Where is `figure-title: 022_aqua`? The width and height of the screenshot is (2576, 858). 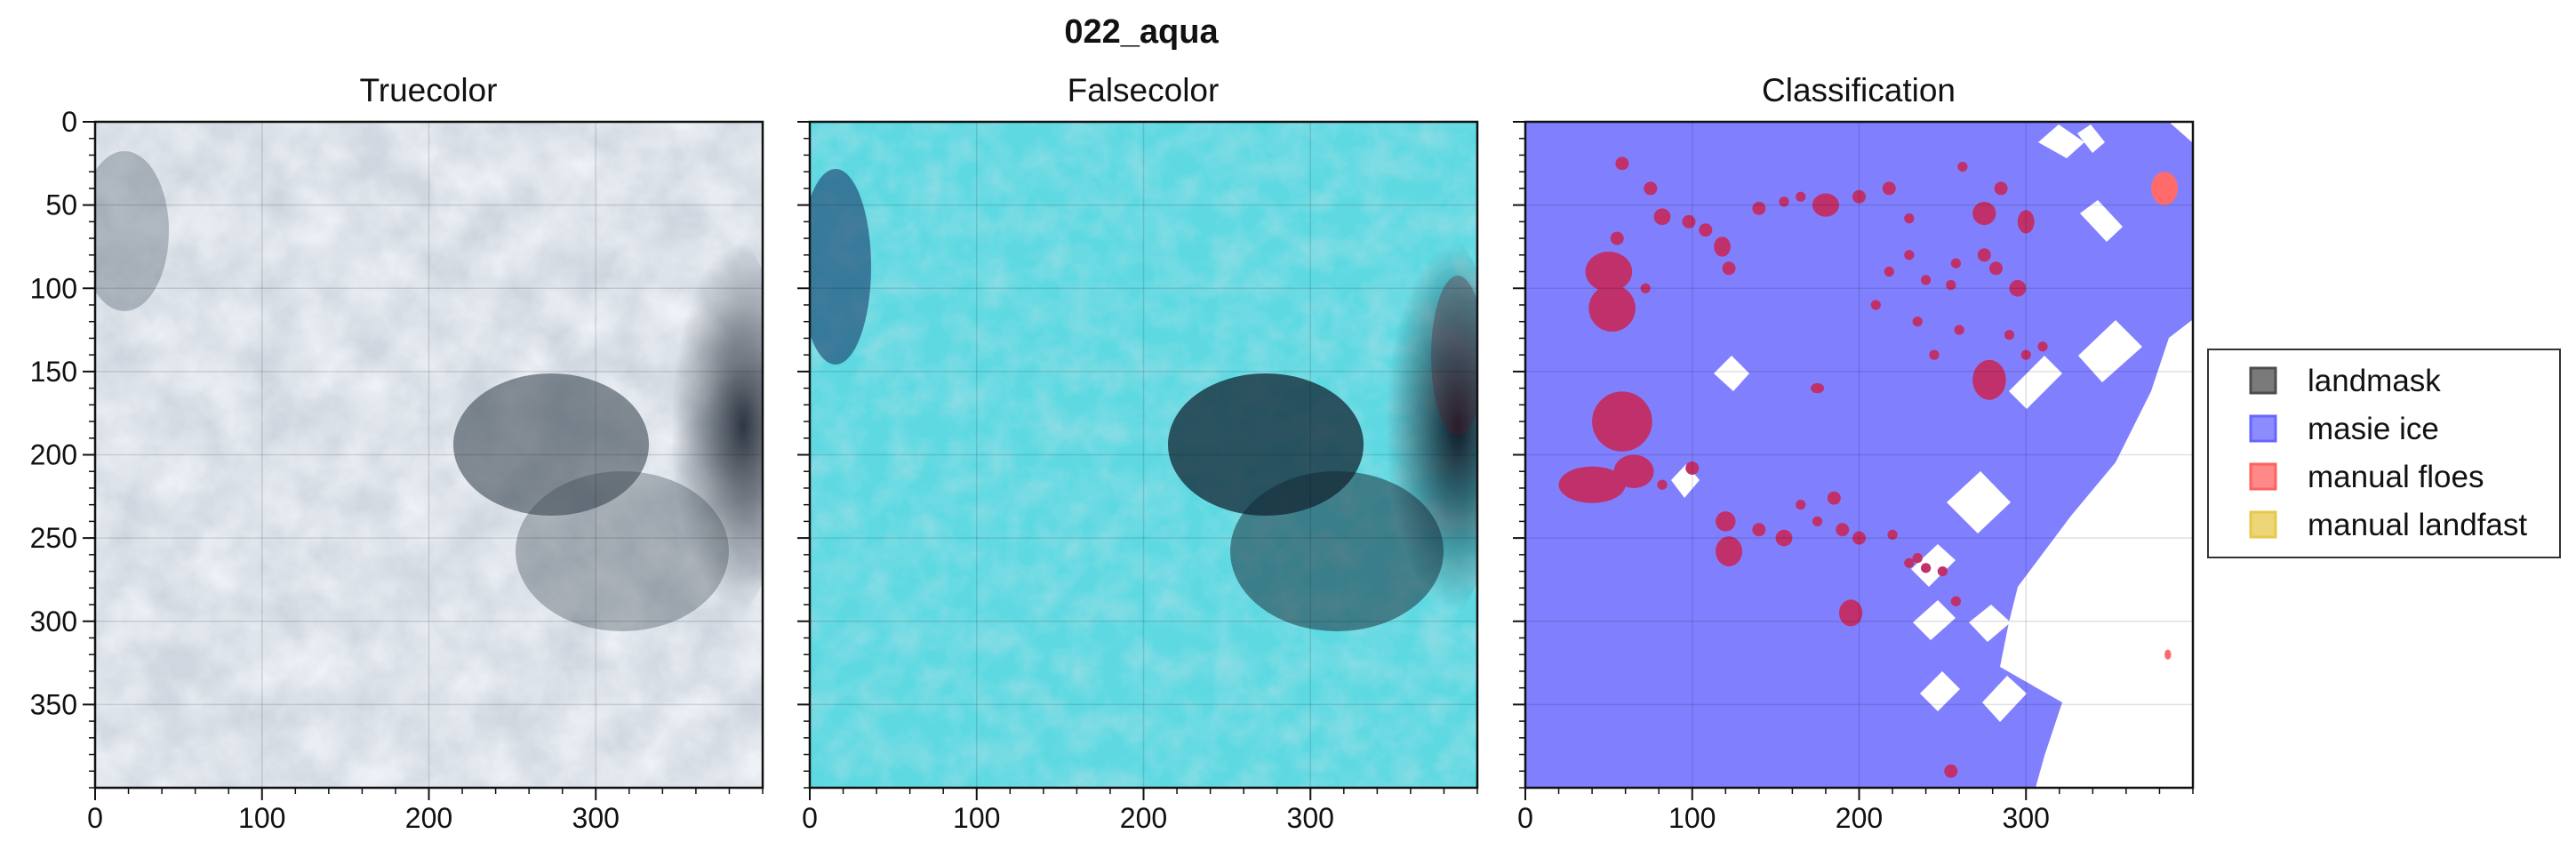
figure-title: 022_aqua is located at coordinates (1141, 32).